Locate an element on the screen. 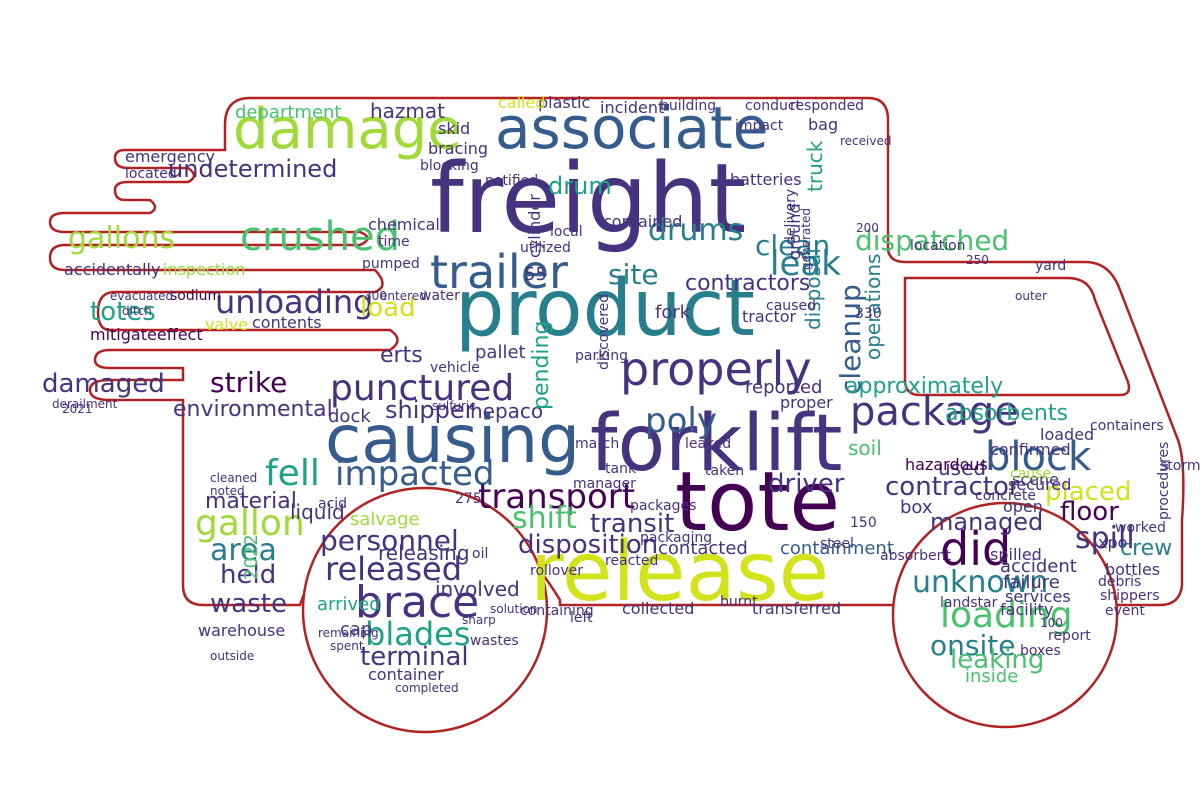 The height and width of the screenshot is (790, 1200). word-debris: debris is located at coordinates (1119, 582).